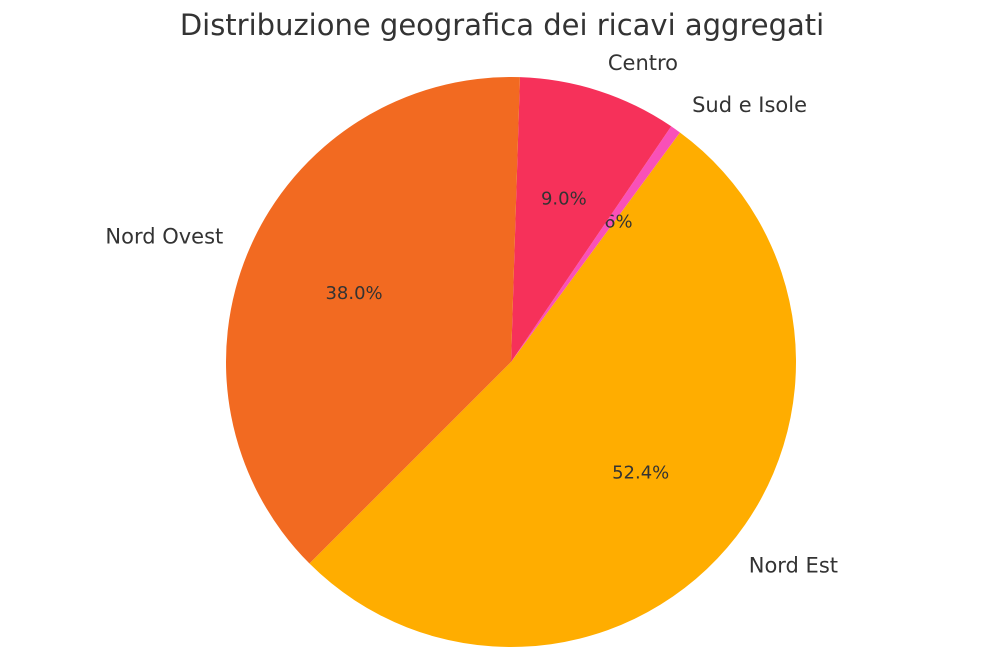 This screenshot has height=671, width=1004. What do you see at coordinates (793, 565) in the screenshot?
I see `slice-label-nord-est: Nord Est` at bounding box center [793, 565].